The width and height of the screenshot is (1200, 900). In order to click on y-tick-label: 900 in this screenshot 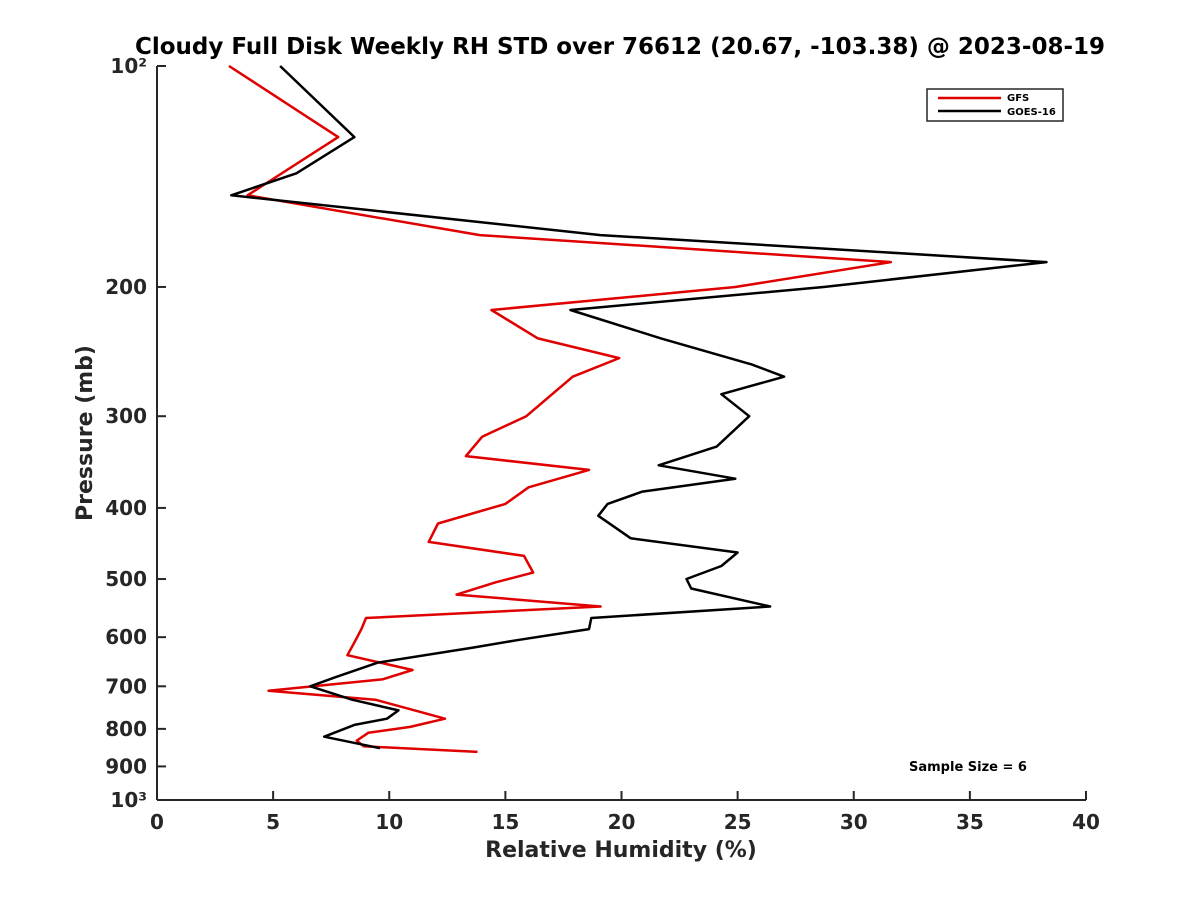, I will do `click(126, 766)`.